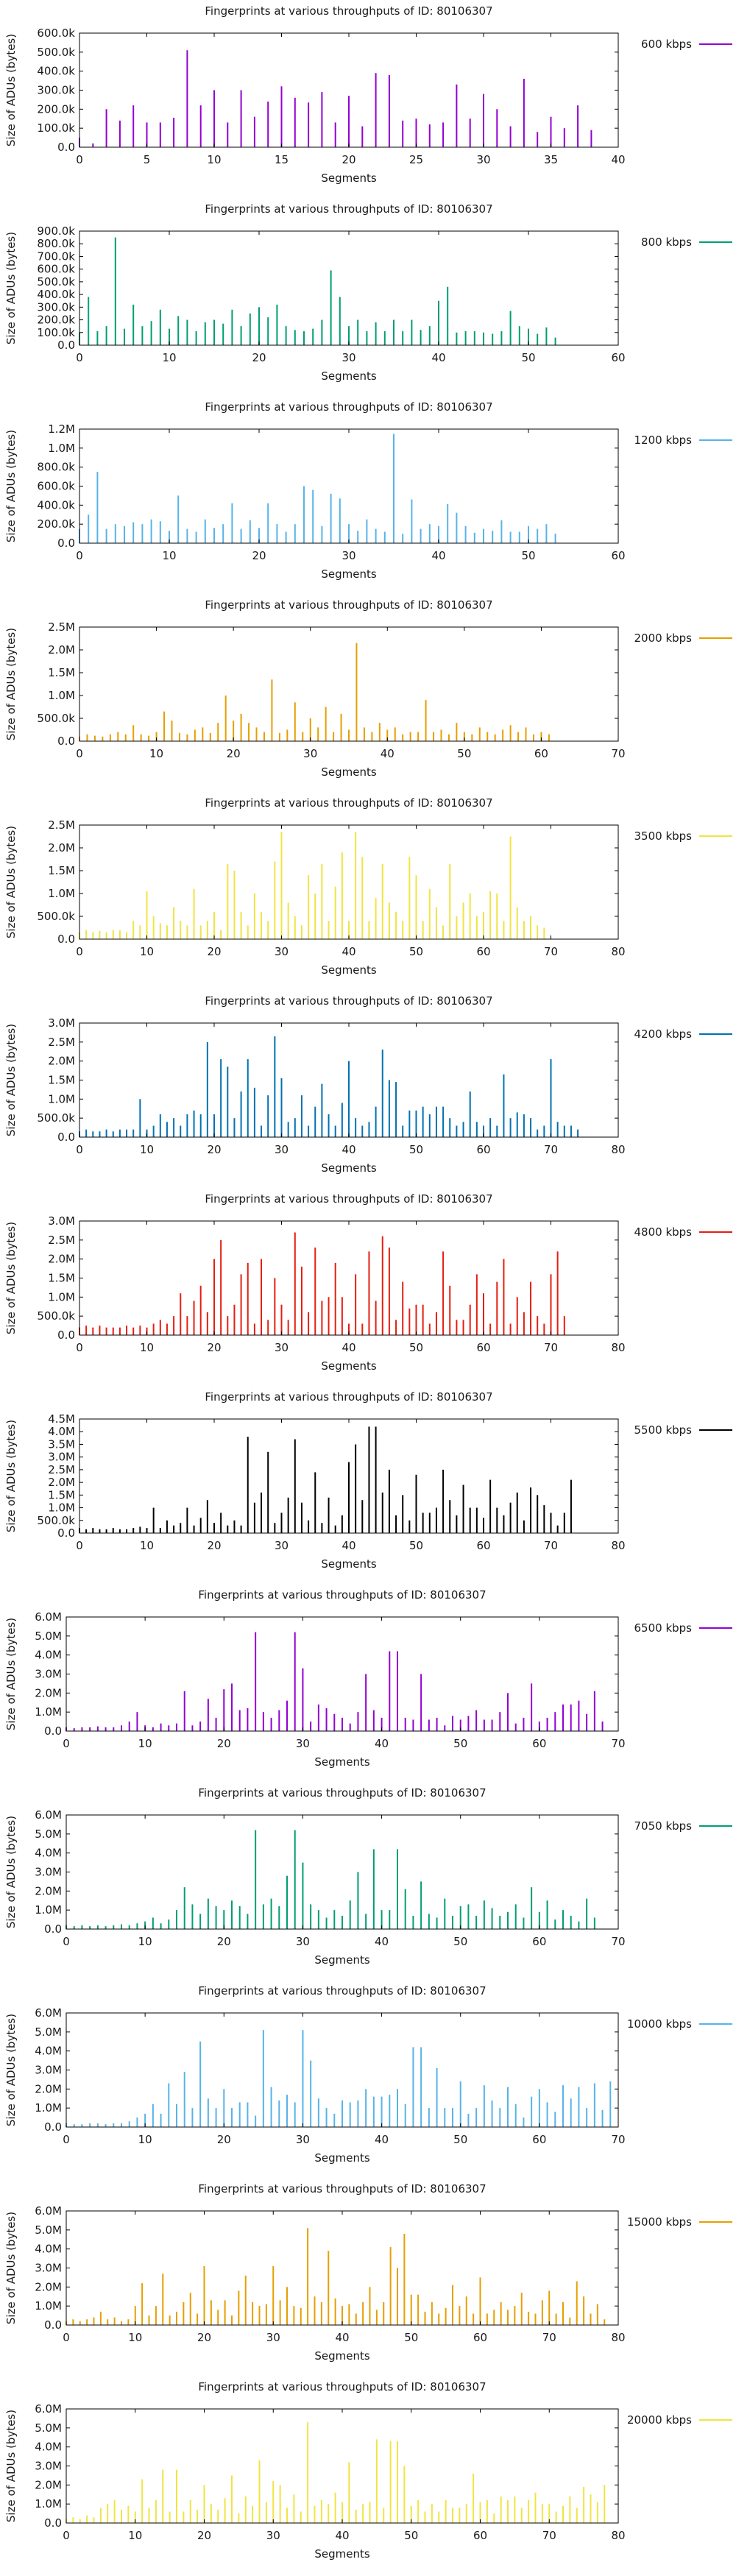 This screenshot has height=2576, width=736. I want to click on x-tick-label: 35, so click(551, 159).